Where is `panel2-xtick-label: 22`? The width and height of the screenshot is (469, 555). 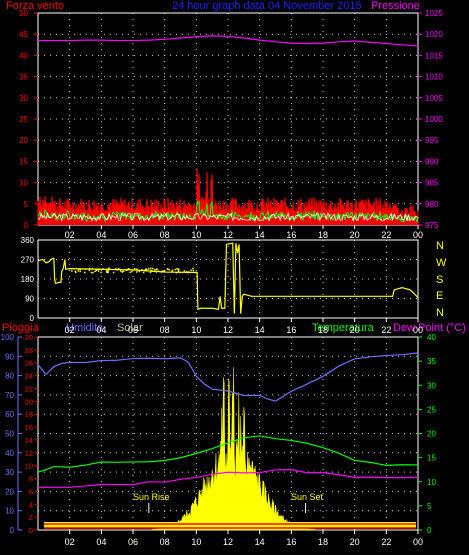
panel2-xtick-label: 22 is located at coordinates (386, 330).